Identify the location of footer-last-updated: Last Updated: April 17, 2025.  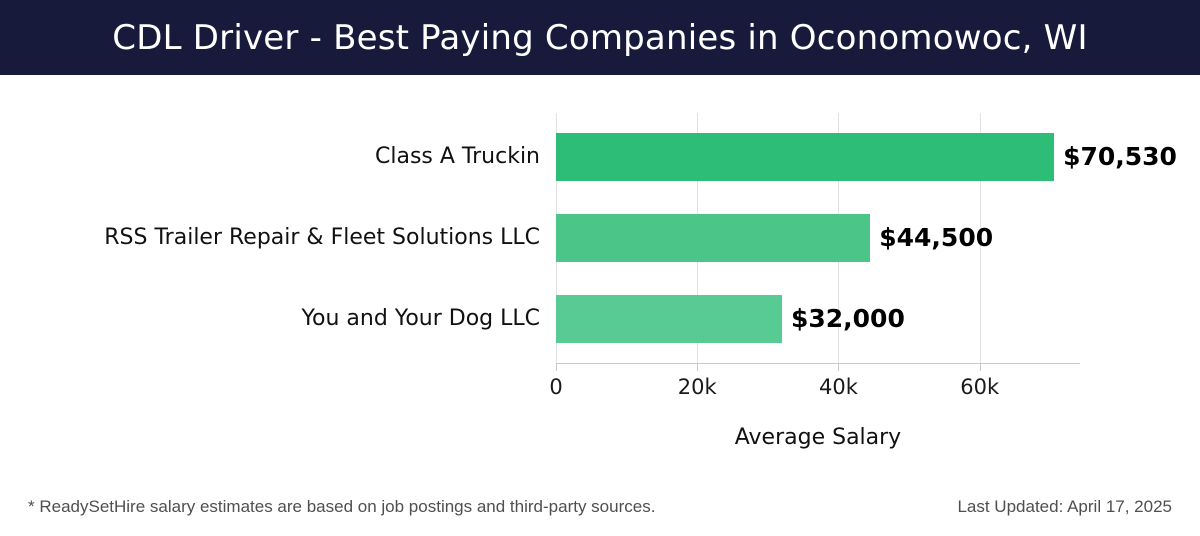
(1064, 506).